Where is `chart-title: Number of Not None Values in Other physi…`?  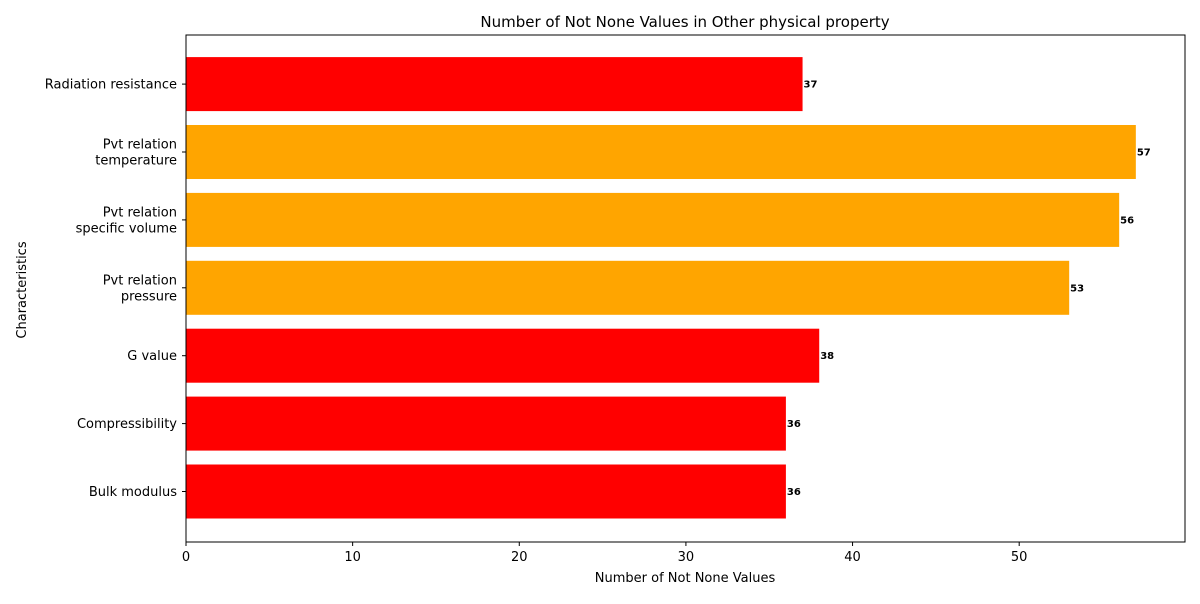 chart-title: Number of Not None Values in Other physi… is located at coordinates (684, 22).